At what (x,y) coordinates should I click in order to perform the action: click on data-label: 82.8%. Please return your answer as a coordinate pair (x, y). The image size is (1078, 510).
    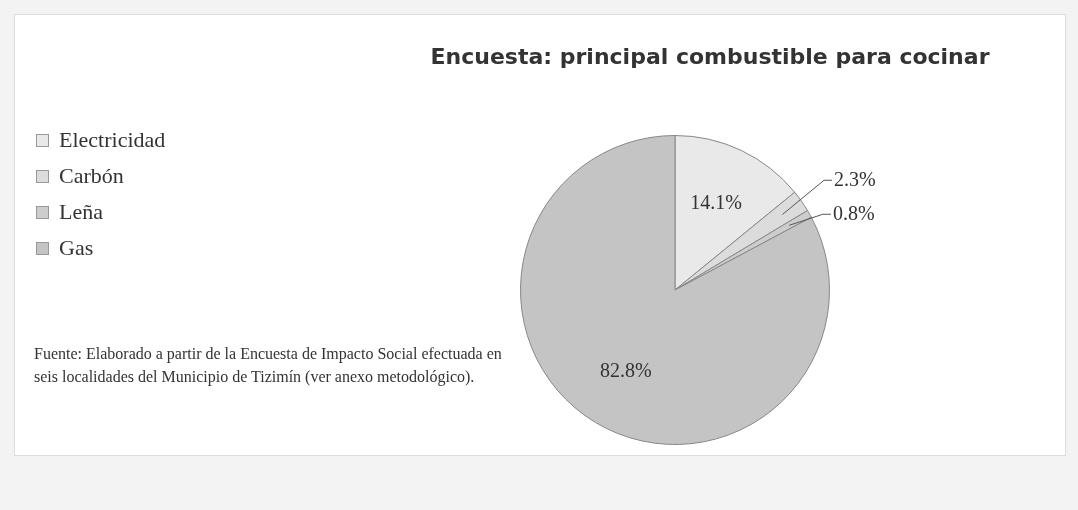
    Looking at the image, I should click on (625, 370).